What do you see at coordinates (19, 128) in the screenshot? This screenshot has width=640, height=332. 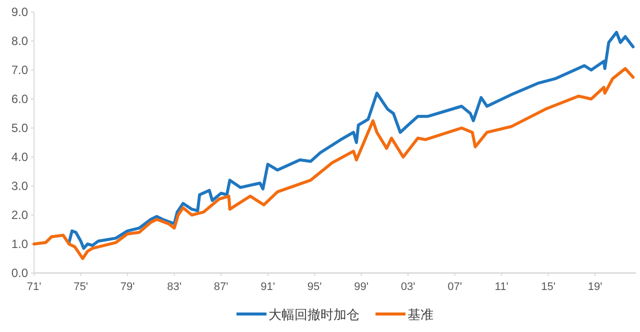 I see `y-tick-label: 5.0` at bounding box center [19, 128].